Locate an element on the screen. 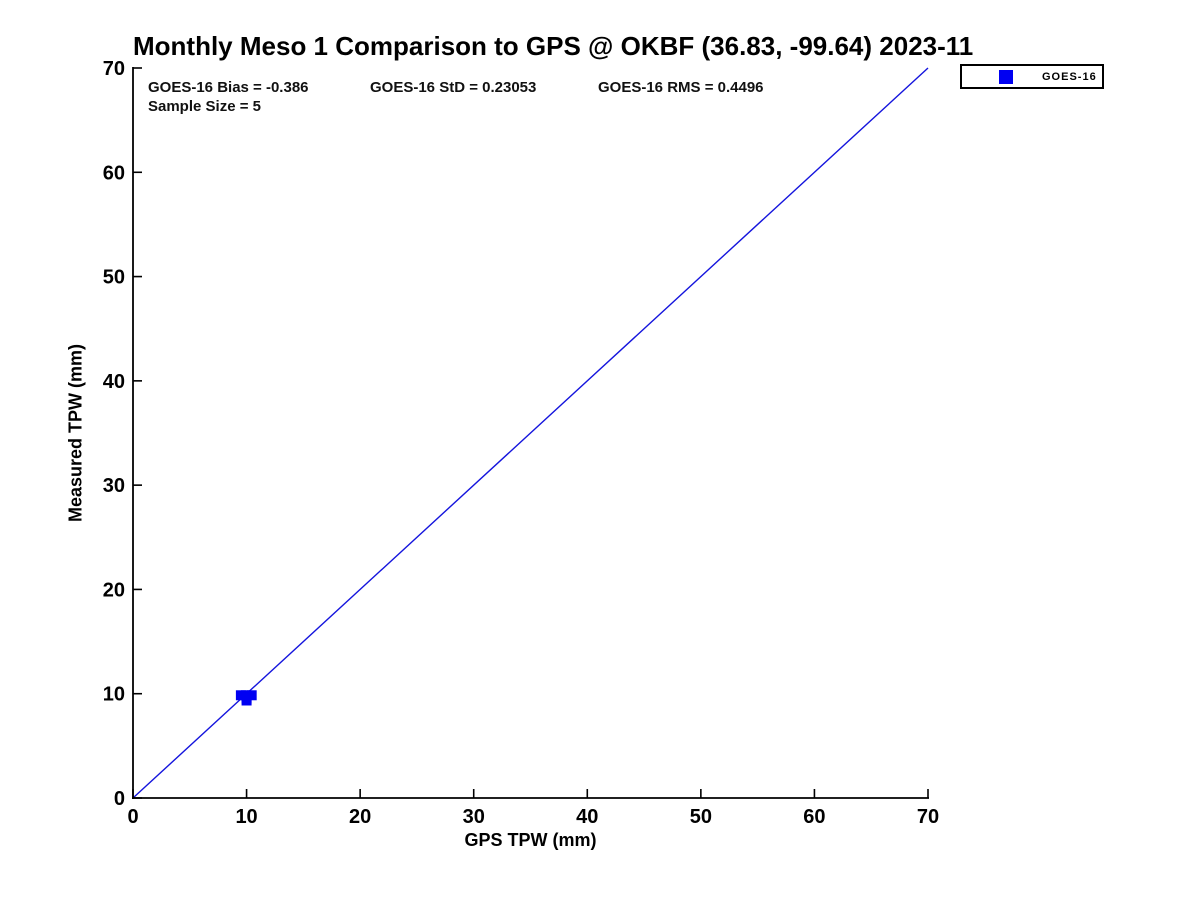  y-tick-label: 70 is located at coordinates (114, 69).